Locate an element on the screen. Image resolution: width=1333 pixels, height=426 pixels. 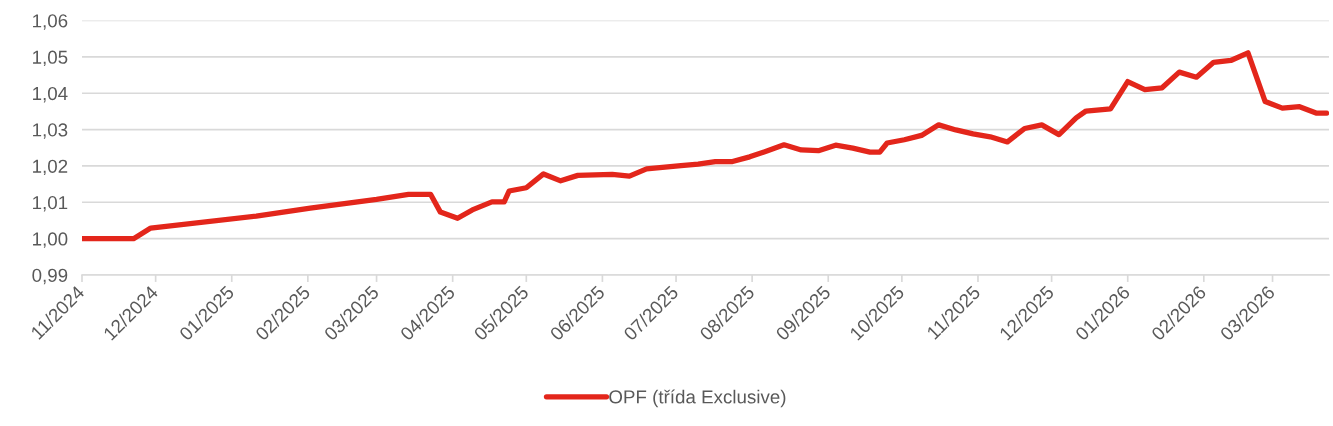
legend-label: OPF (třída Exclusive) is located at coordinates (697, 398).